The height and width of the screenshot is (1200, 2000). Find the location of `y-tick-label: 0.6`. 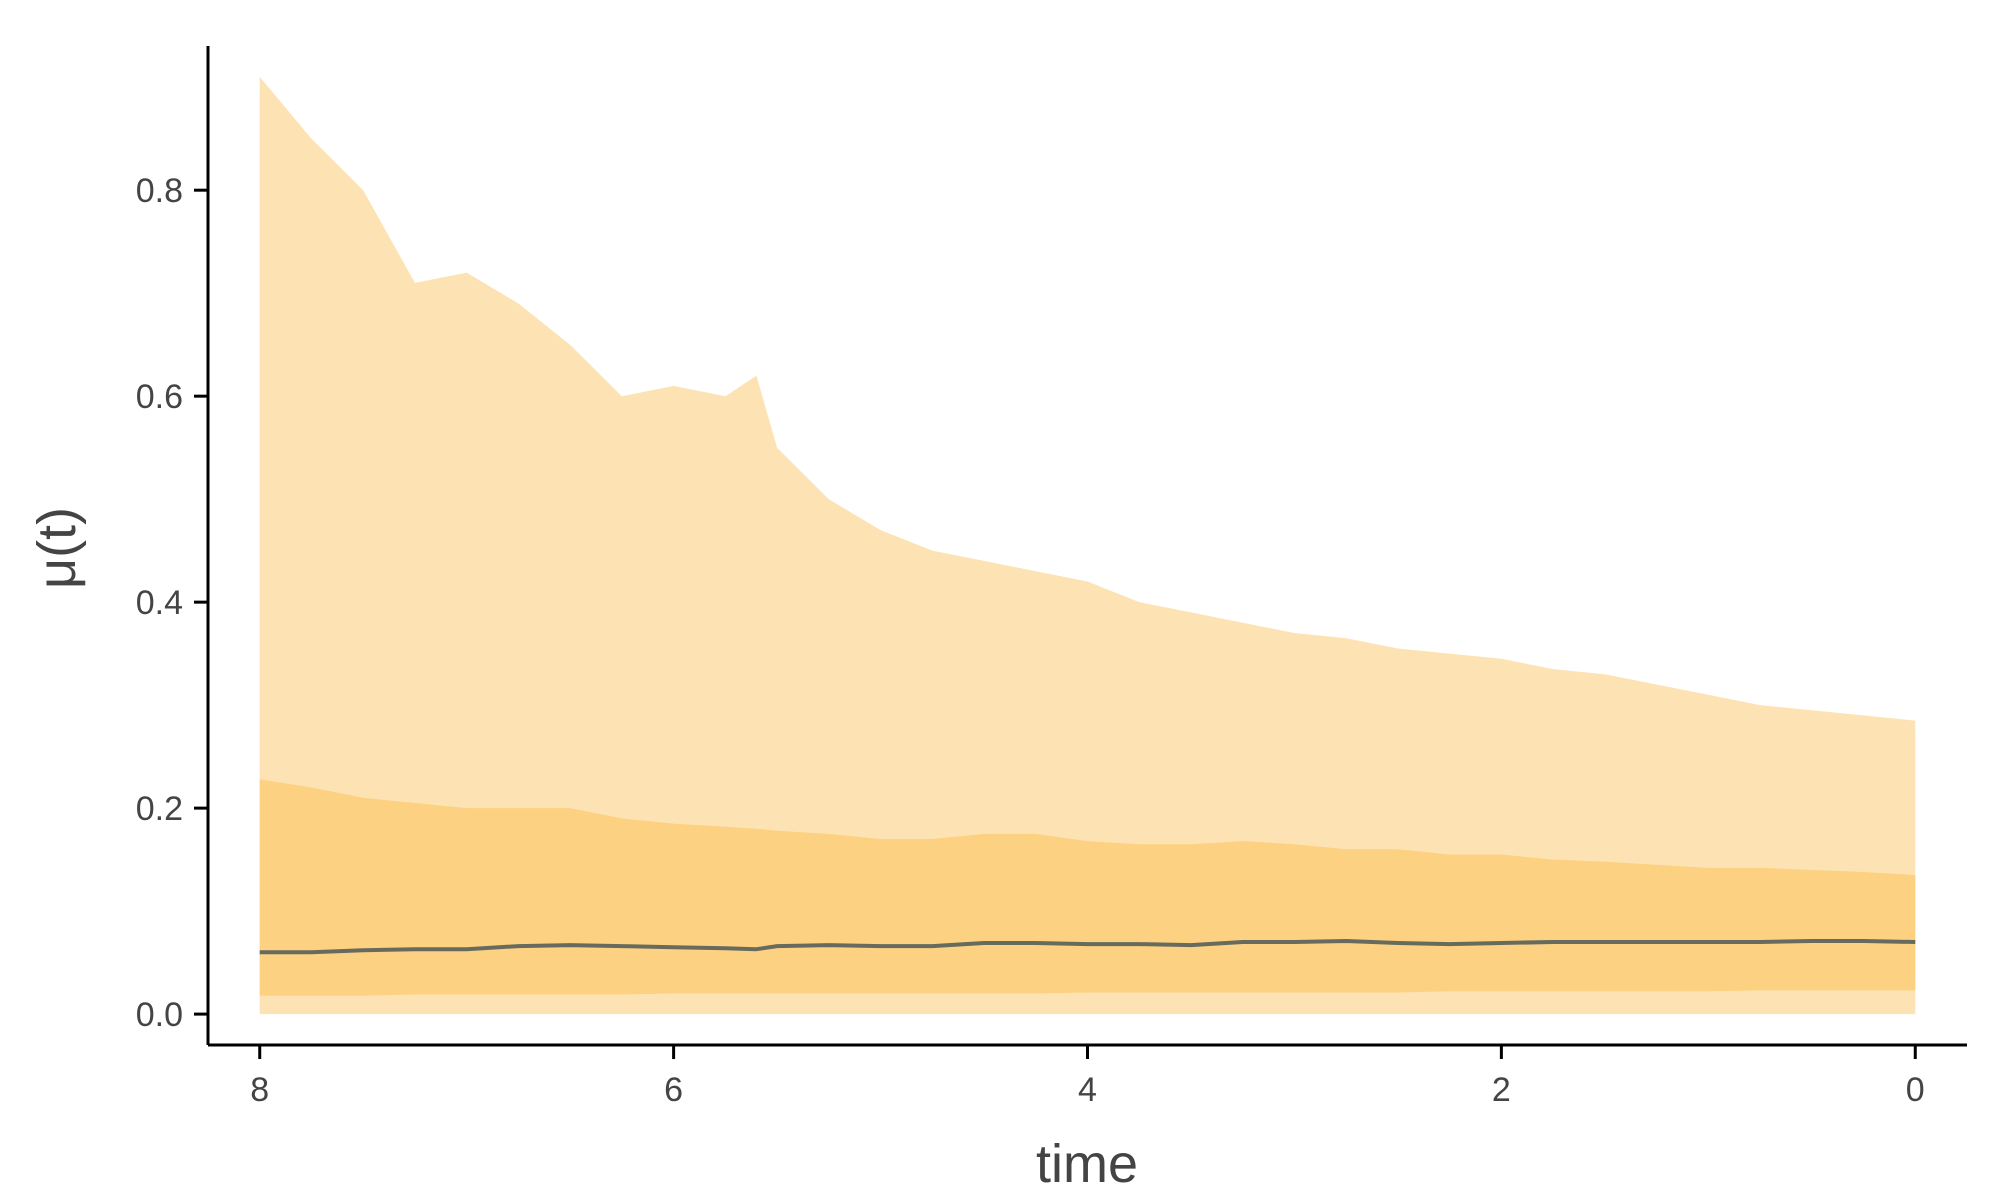

y-tick-label: 0.6 is located at coordinates (159, 397).